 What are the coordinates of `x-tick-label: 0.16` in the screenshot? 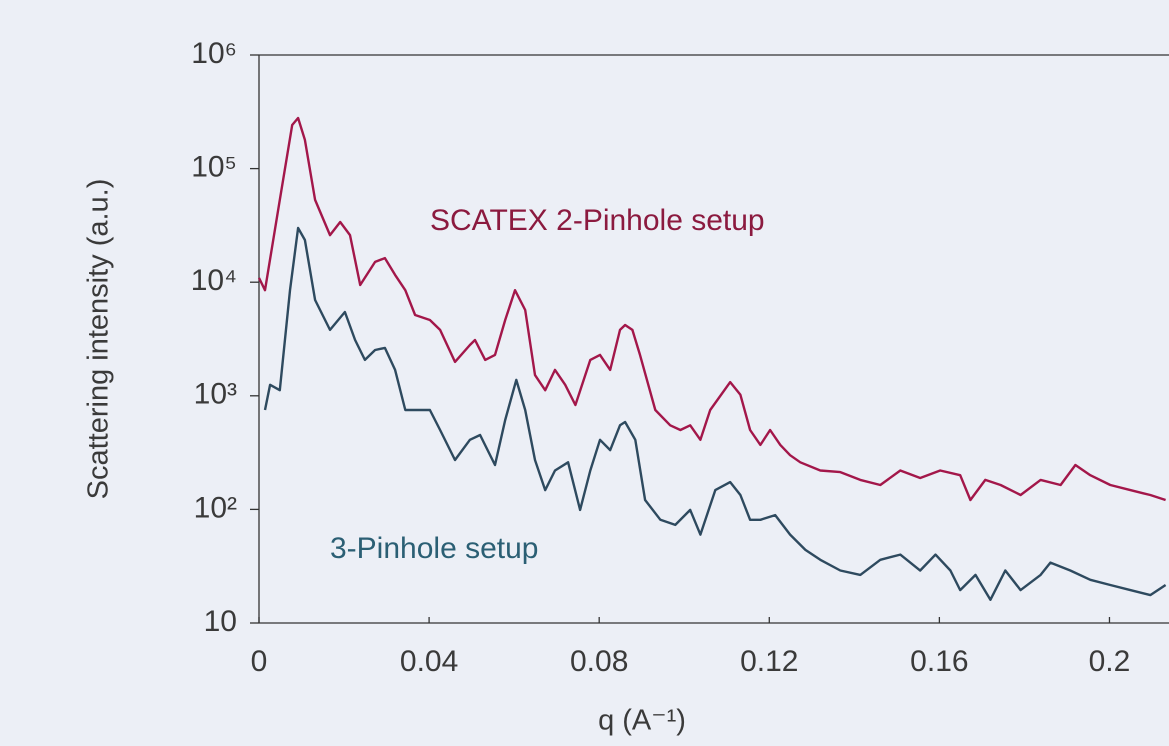 It's located at (939, 661).